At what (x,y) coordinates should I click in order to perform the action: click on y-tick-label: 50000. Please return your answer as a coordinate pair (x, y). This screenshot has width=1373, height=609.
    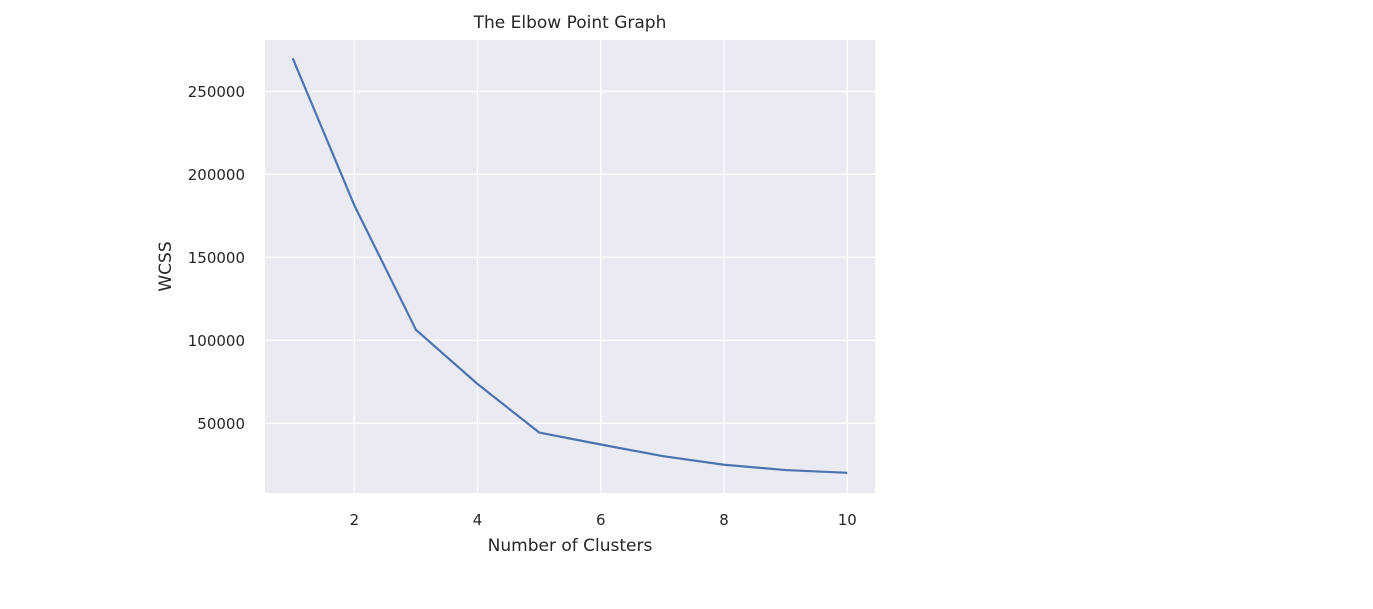
    Looking at the image, I should click on (221, 424).